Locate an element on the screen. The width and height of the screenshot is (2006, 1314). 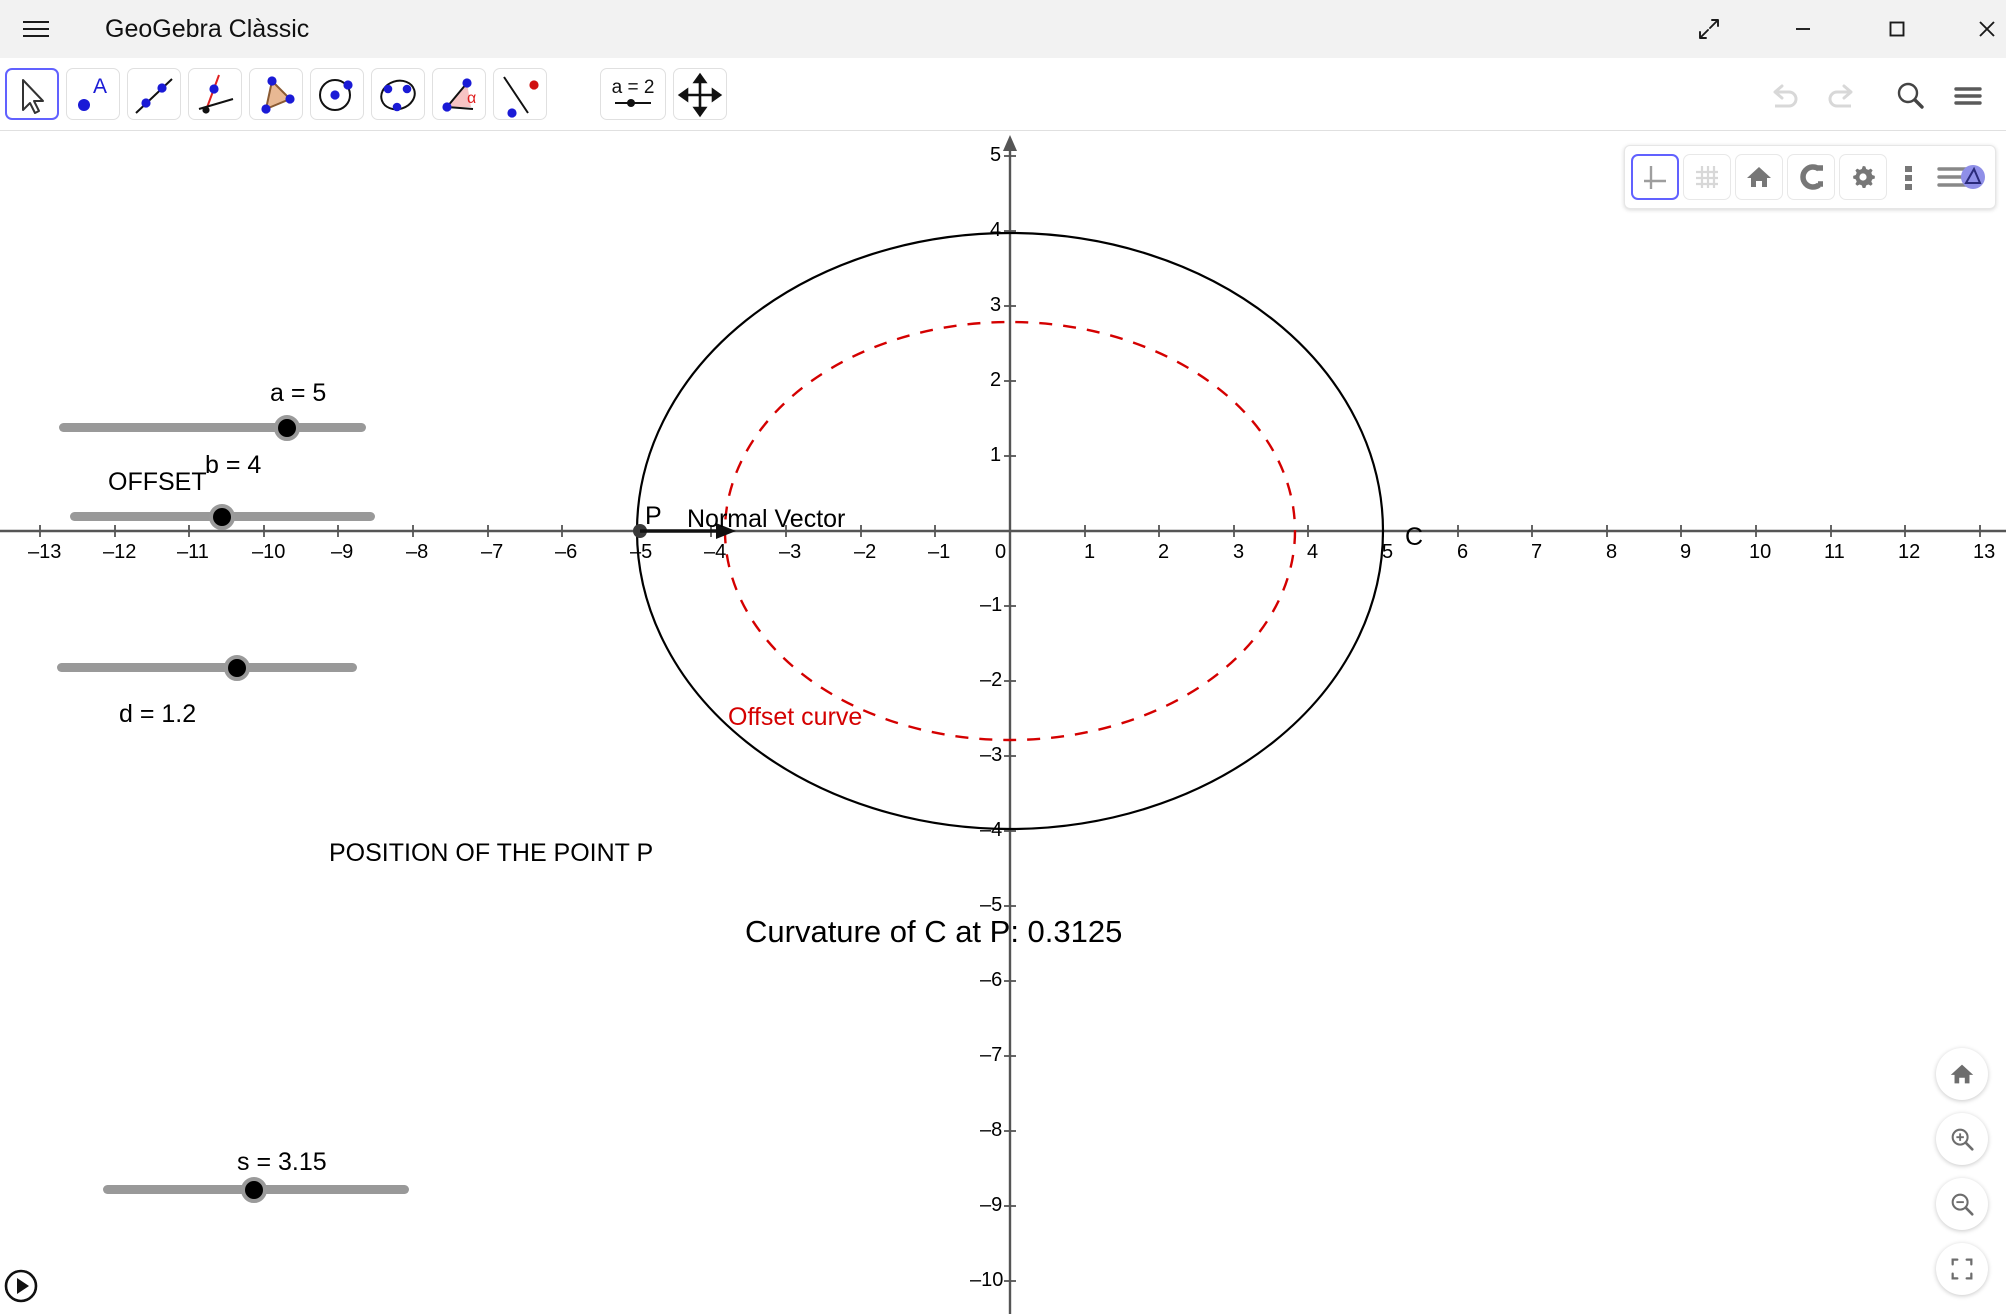
conic-tool is located at coordinates (398, 94).